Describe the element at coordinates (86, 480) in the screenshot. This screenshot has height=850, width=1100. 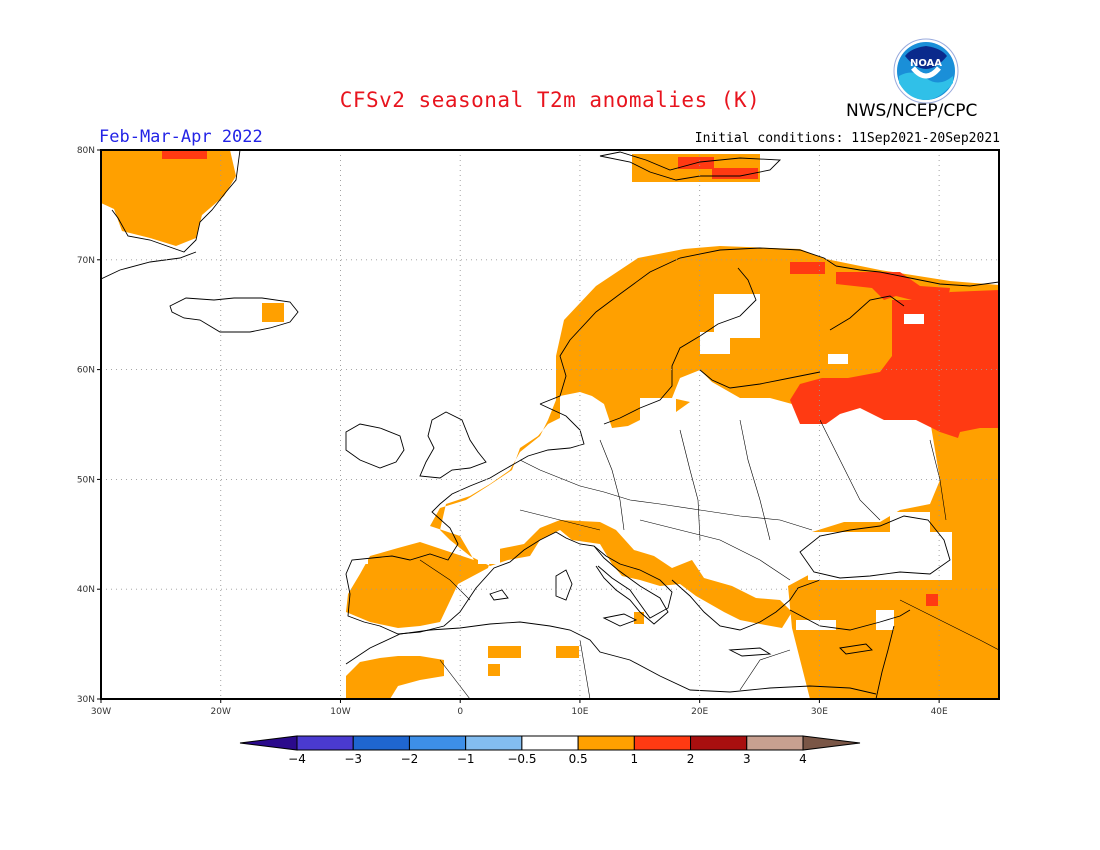
I see `lat-tick-label: 50N` at that location.